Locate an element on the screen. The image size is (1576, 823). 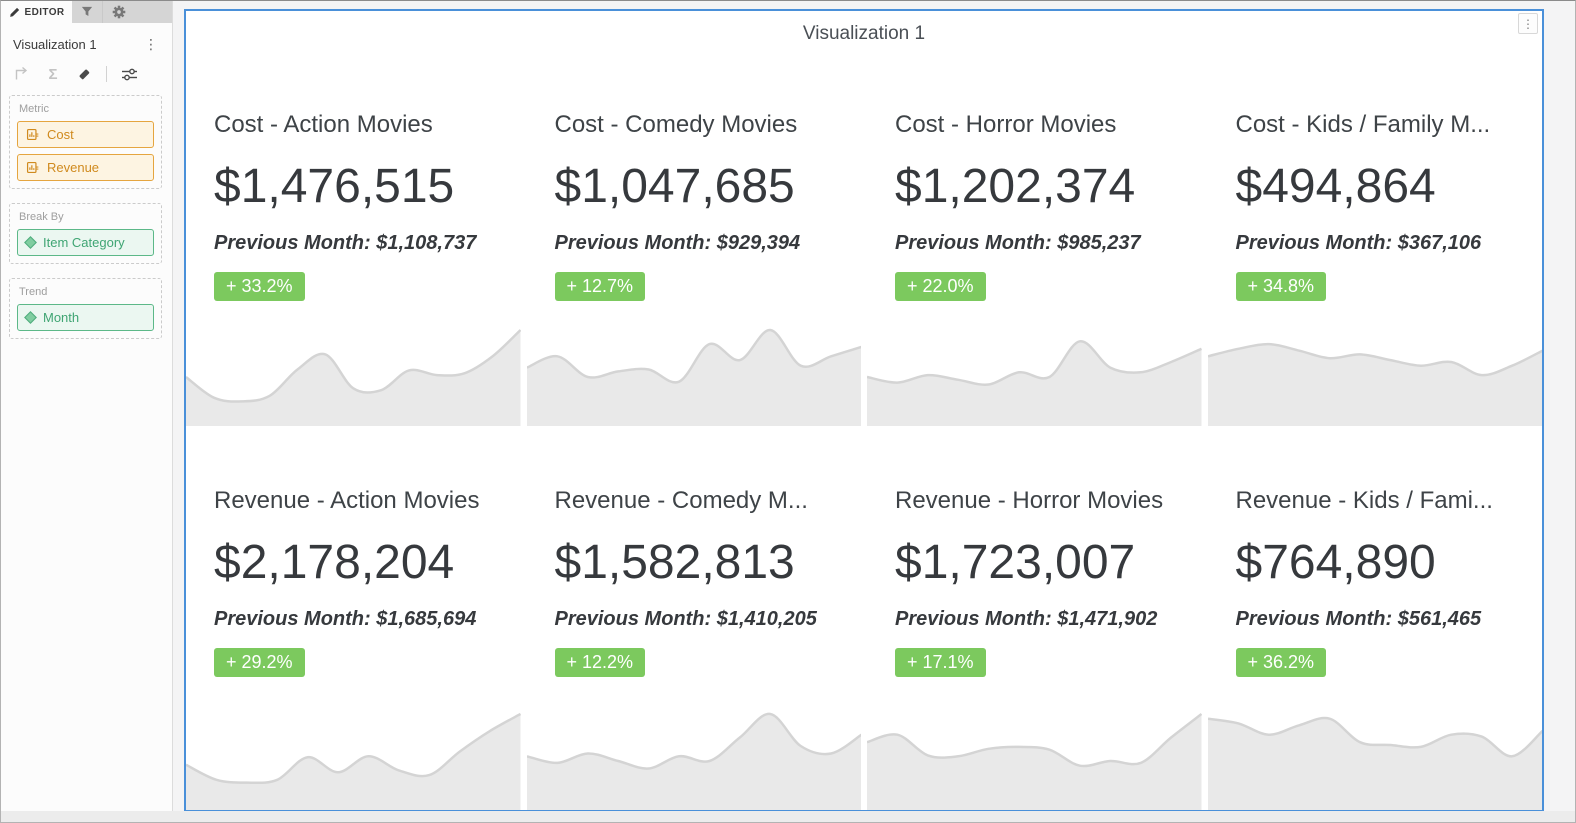
kpi-change-badge: + 12.7% is located at coordinates (600, 286).